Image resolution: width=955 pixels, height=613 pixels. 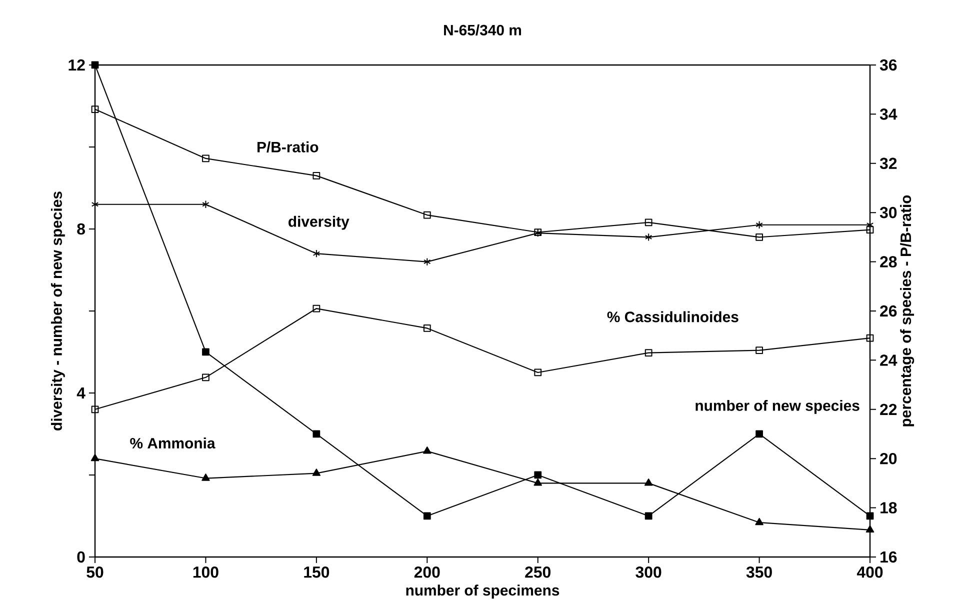 What do you see at coordinates (888, 164) in the screenshot?
I see `y2-tick-label: 32` at bounding box center [888, 164].